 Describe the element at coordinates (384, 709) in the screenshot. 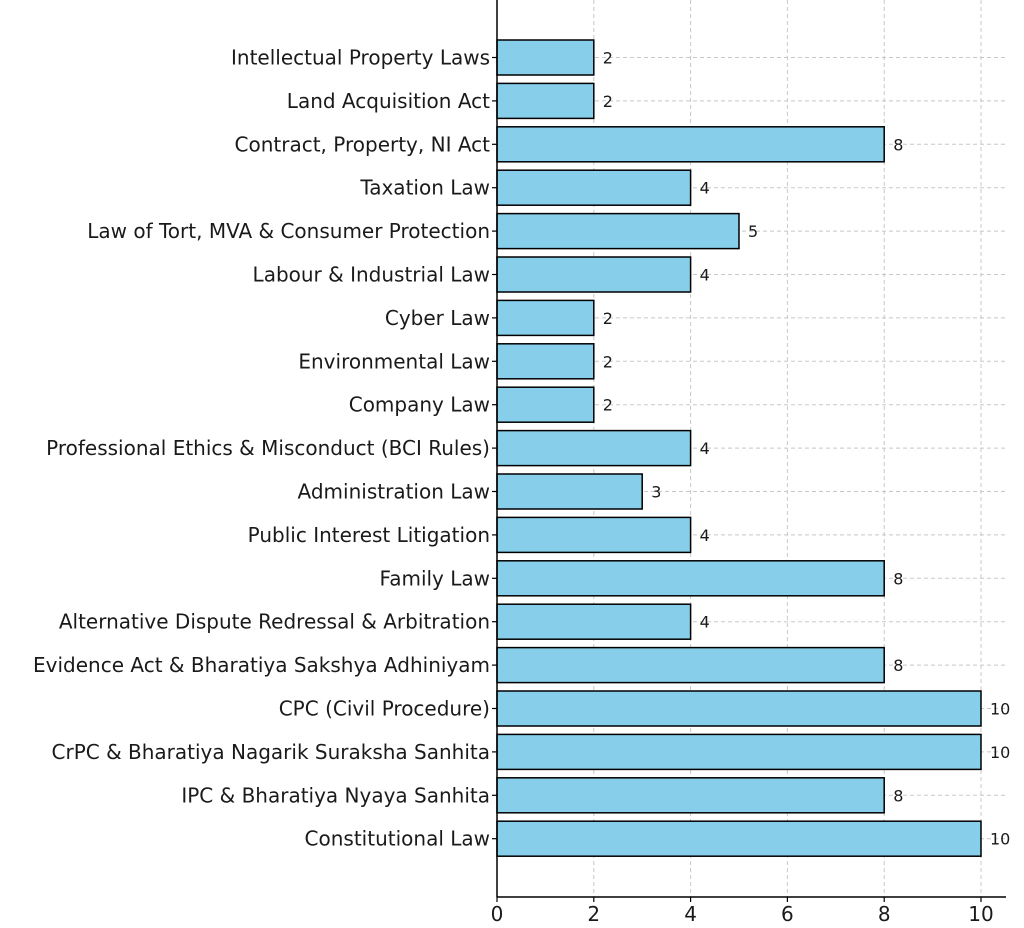

I see `category-label: CPC (Civil Procedure)` at that location.